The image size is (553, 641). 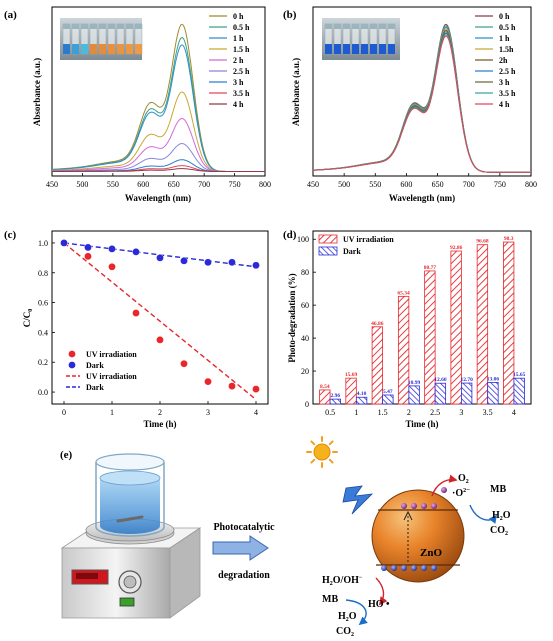 I want to click on x-tick-label-d-0: 0.5, so click(x=330, y=412).